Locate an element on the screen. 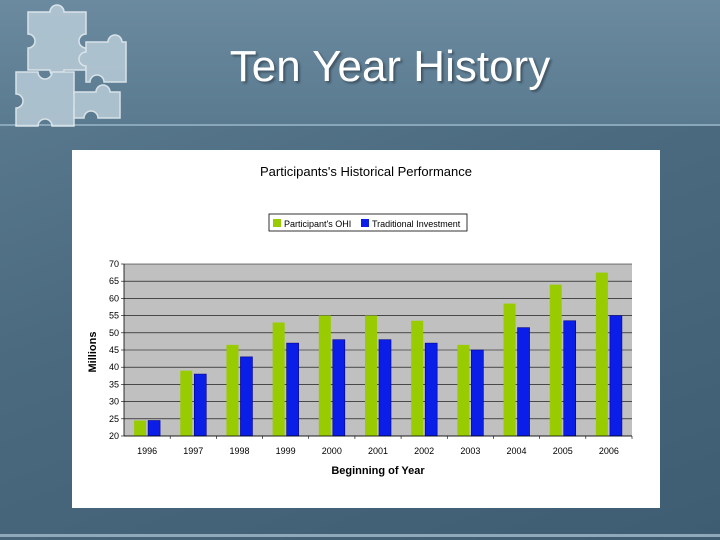  chart-title: Participants's Historical Performance is located at coordinates (366, 171).